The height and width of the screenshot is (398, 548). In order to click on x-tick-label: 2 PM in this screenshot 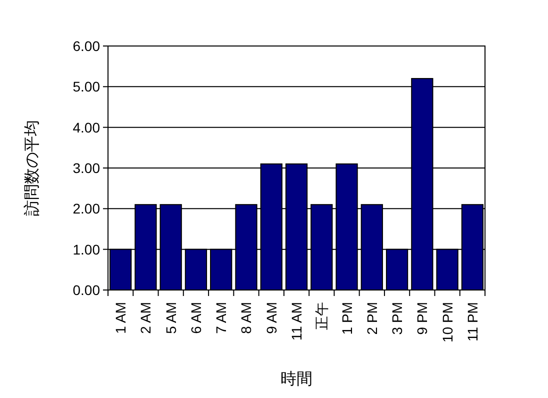, I will do `click(372, 318)`.